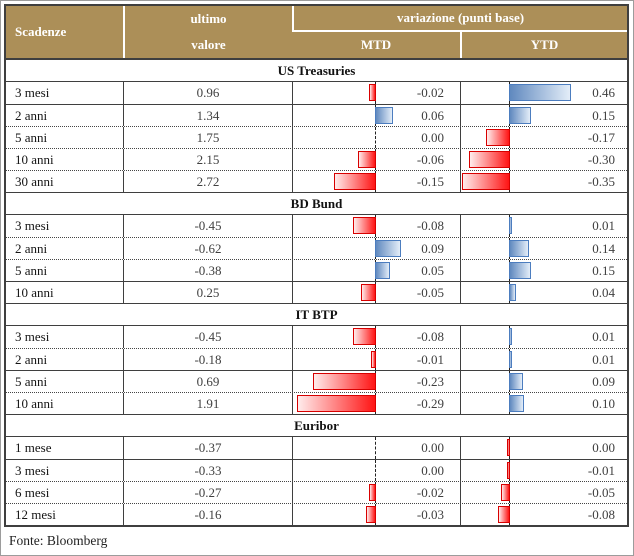 Image resolution: width=634 pixels, height=556 pixels. What do you see at coordinates (207, 514) in the screenshot?
I see `last-value: -0.16` at bounding box center [207, 514].